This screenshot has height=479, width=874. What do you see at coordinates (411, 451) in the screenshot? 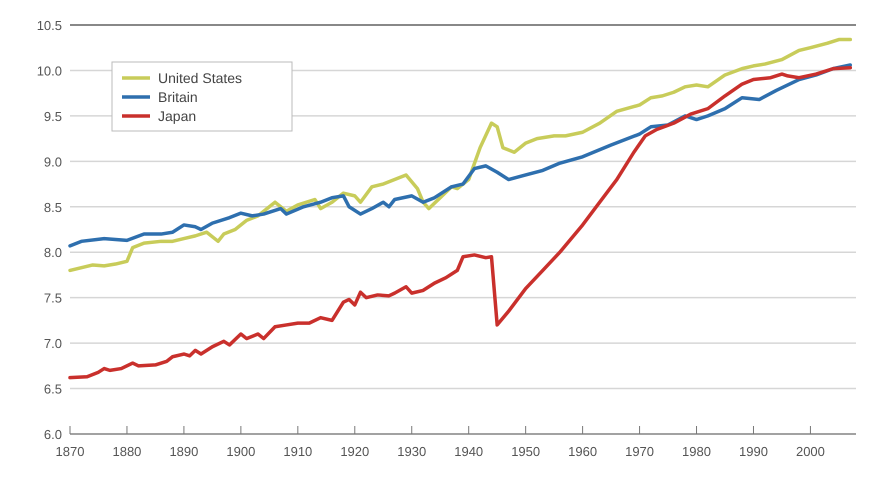
I see `x-tick-label: 1930` at bounding box center [411, 451].